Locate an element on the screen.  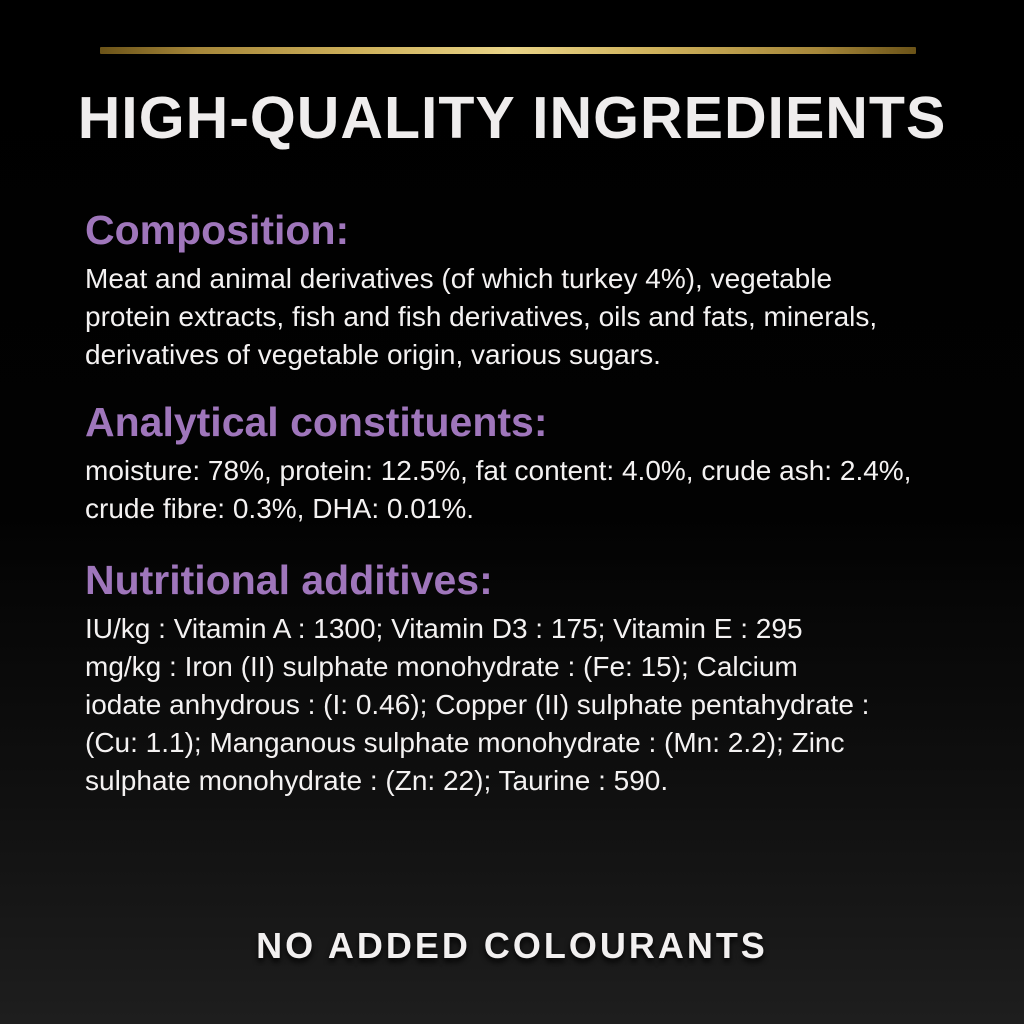
no-added-colourants-claim: NO ADDED COLOURANTS is located at coordinates (512, 945).